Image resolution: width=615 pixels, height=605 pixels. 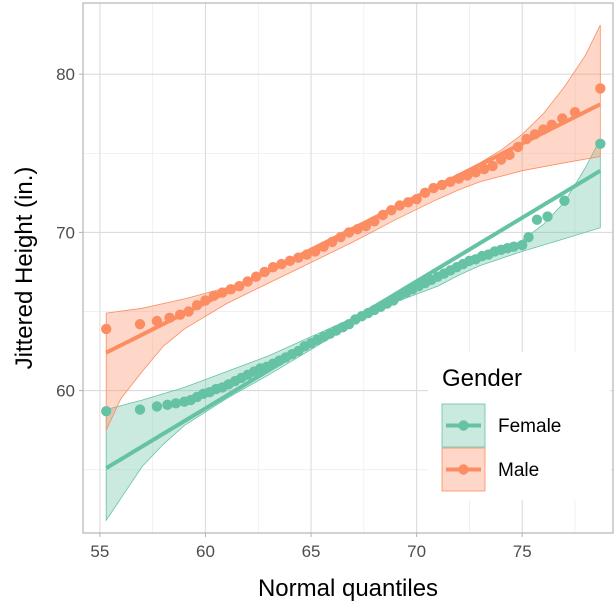 I want to click on x-tick-label: 65, so click(x=311, y=551).